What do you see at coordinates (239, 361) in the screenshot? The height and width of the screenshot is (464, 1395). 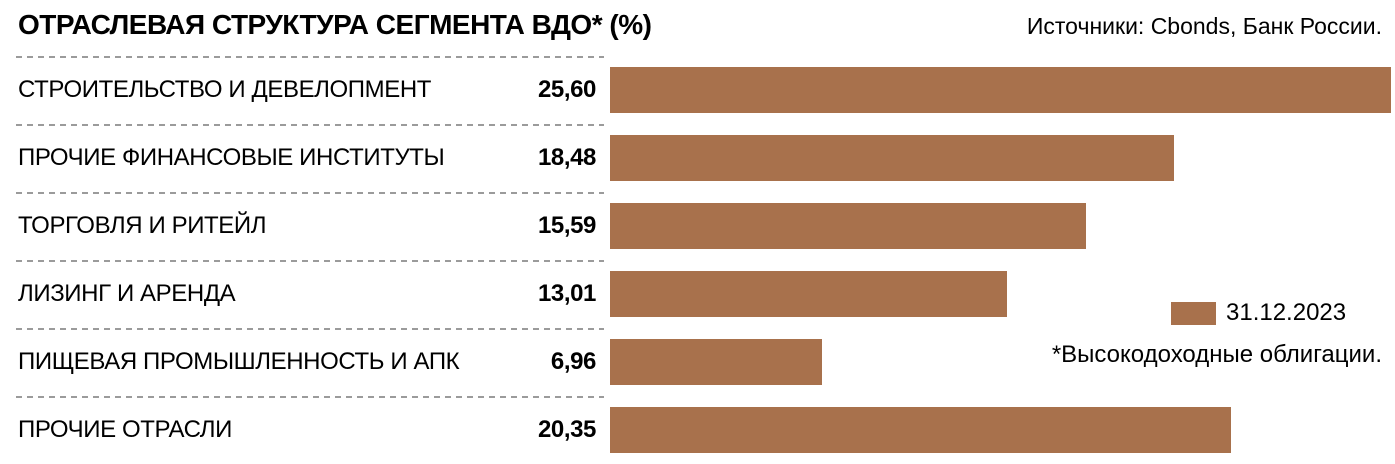 I see `category-label: ПИЩЕВАЯ ПРОМЫШЛЕННОСТЬ И АПК` at bounding box center [239, 361].